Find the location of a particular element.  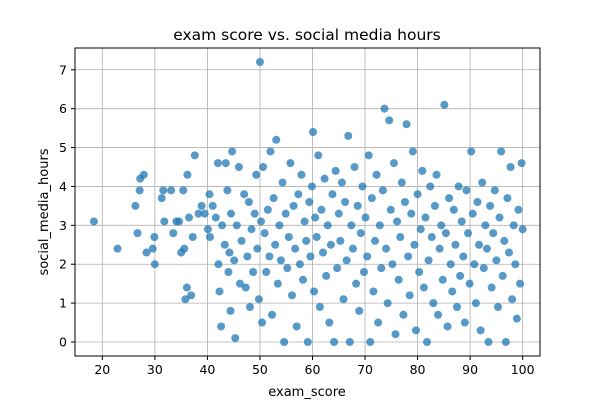

x-tick-label: 90 is located at coordinates (470, 369).